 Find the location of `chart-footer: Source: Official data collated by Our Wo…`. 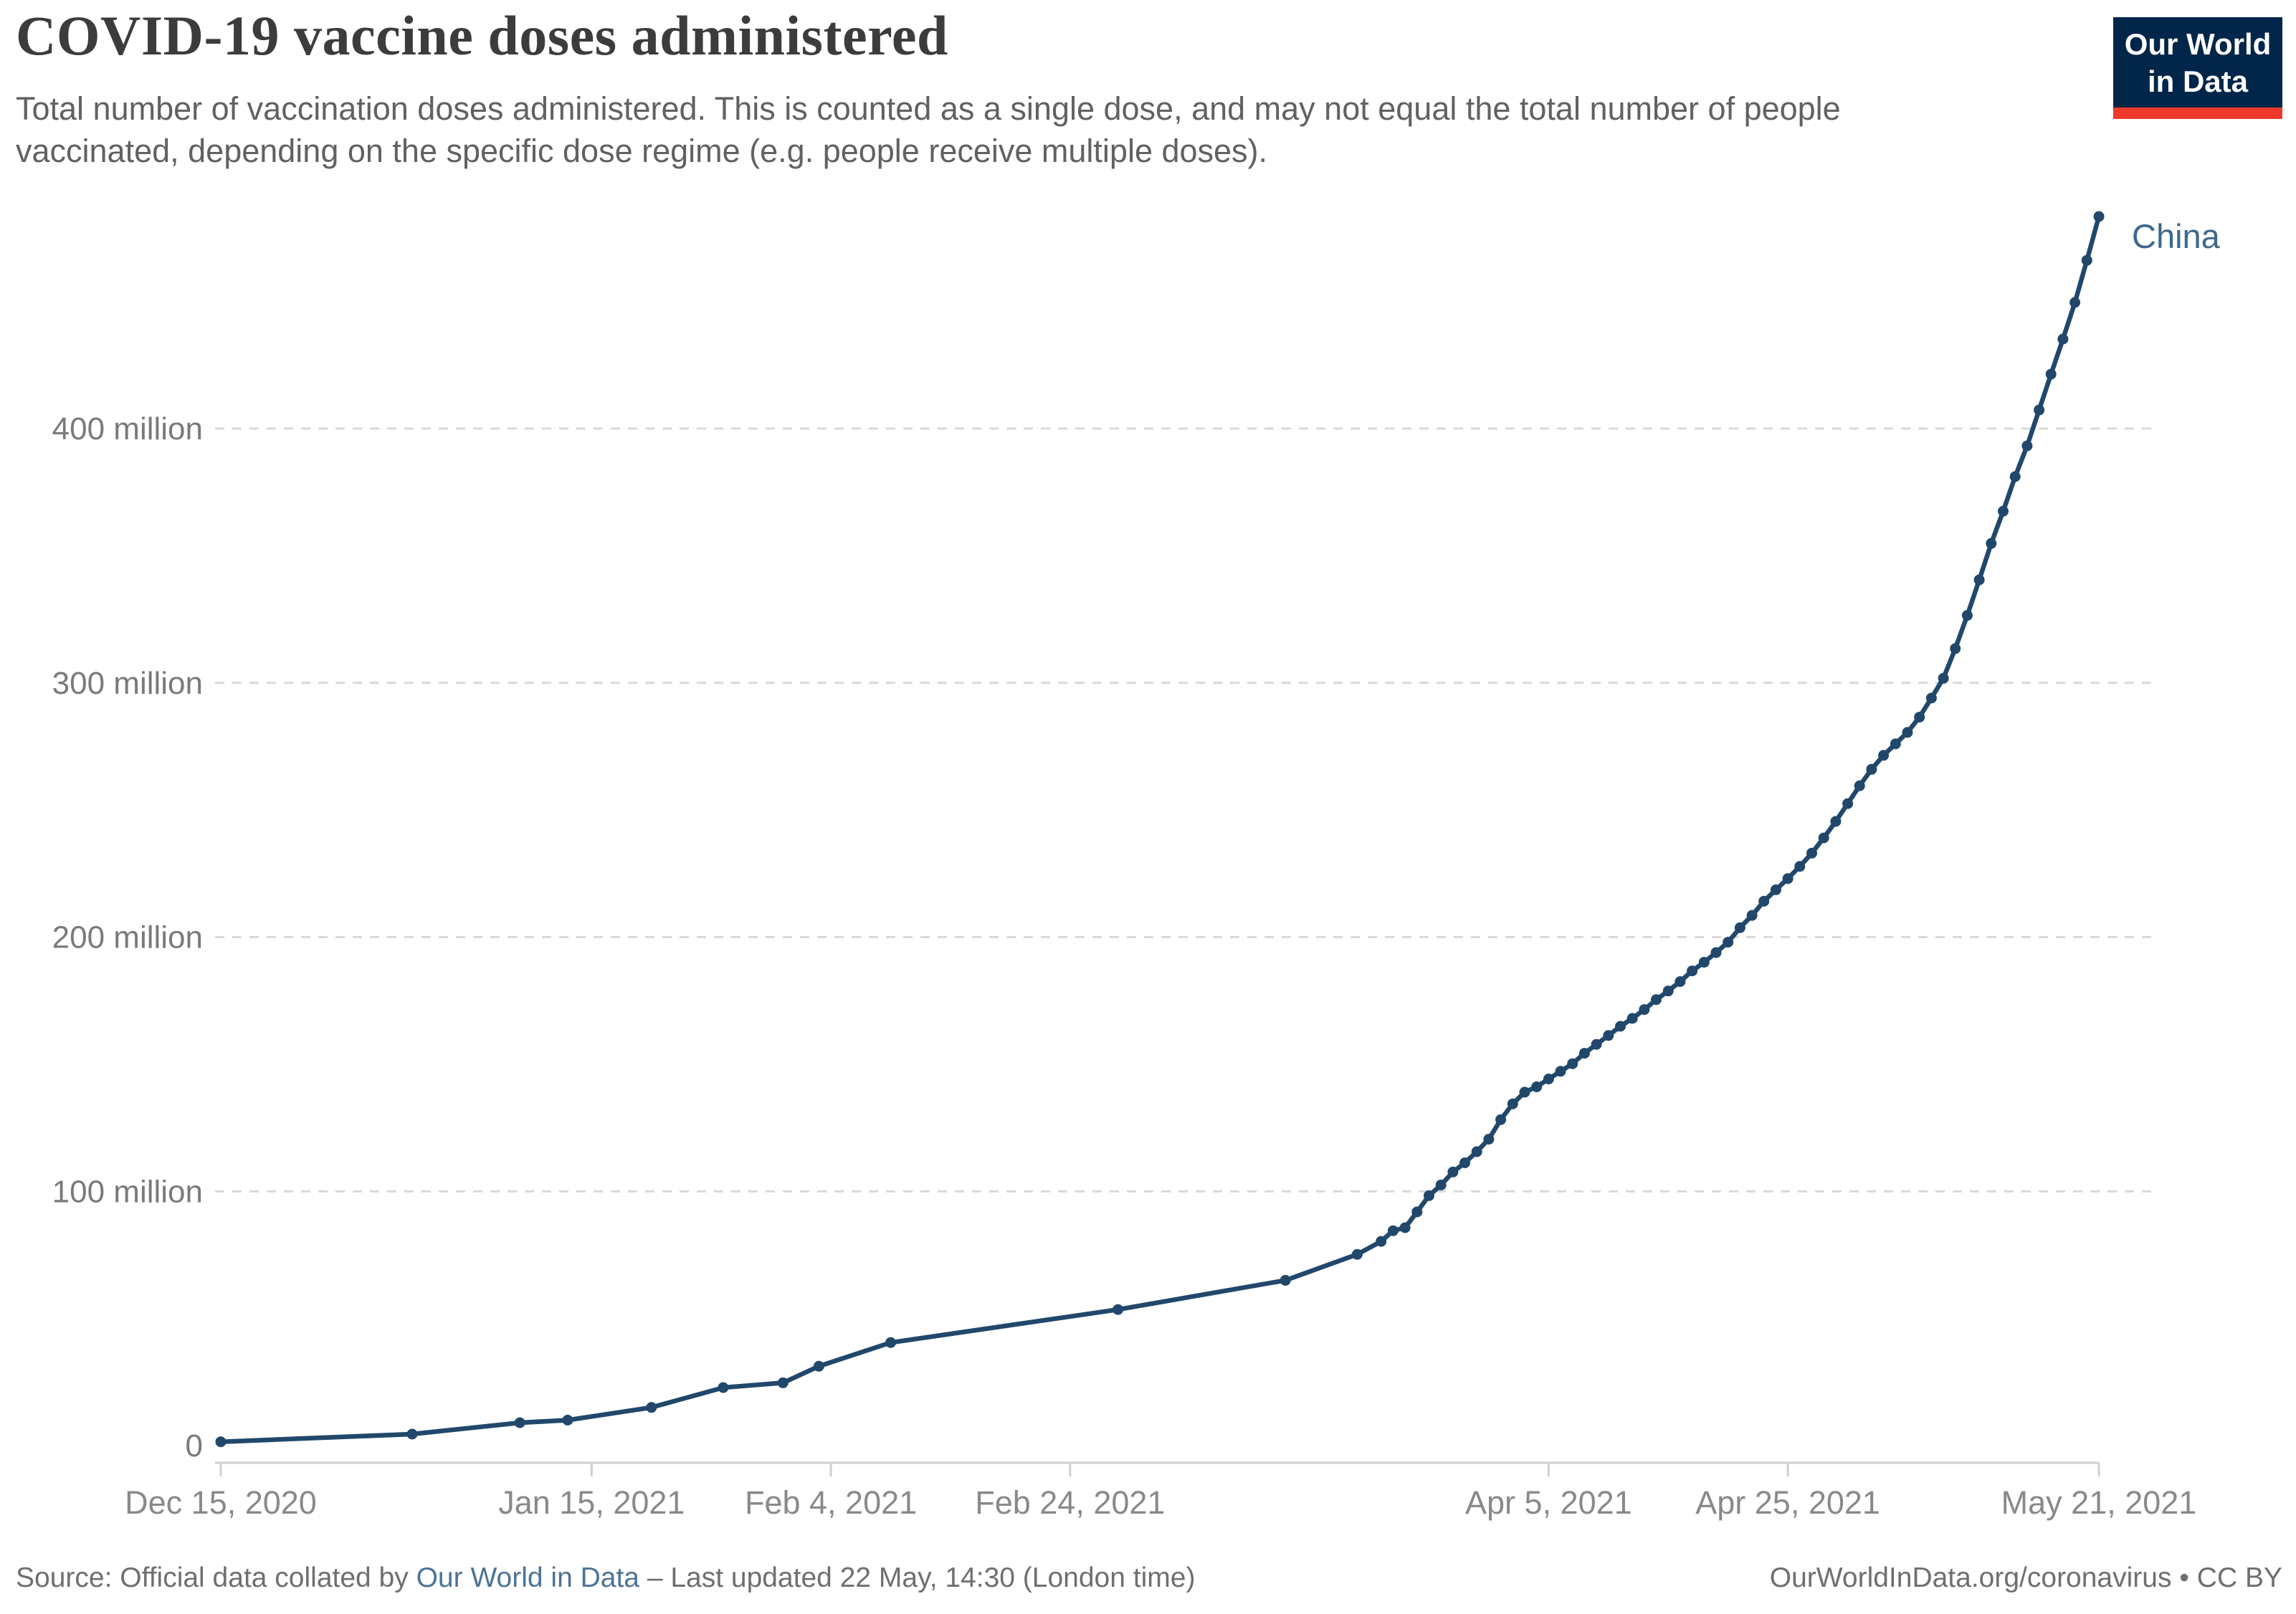

chart-footer: Source: Official data collated by Our Wo… is located at coordinates (1149, 1578).